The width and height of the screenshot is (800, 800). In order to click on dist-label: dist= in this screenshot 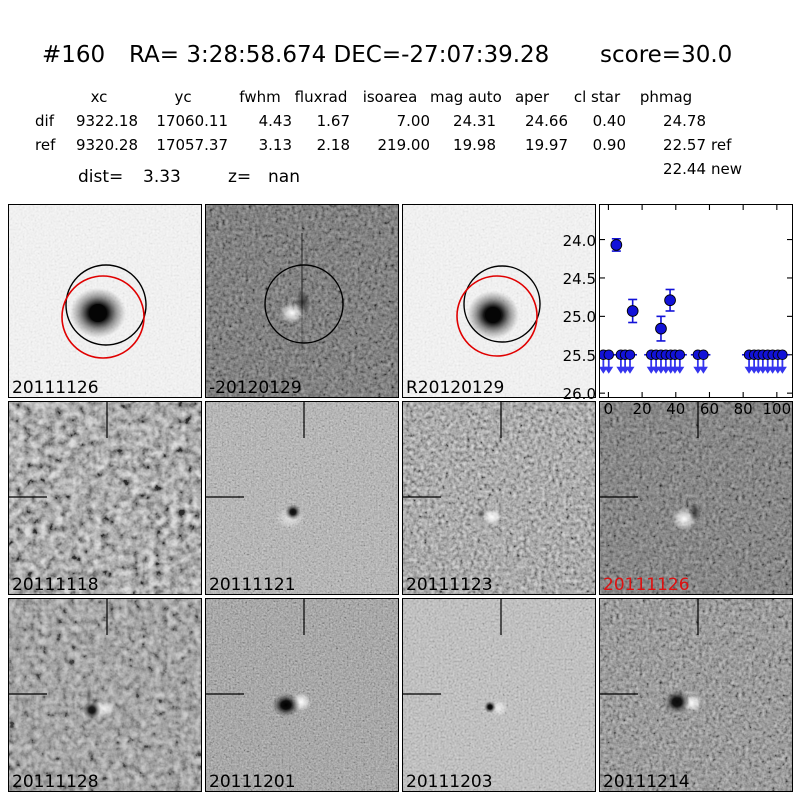, I will do `click(101, 177)`.